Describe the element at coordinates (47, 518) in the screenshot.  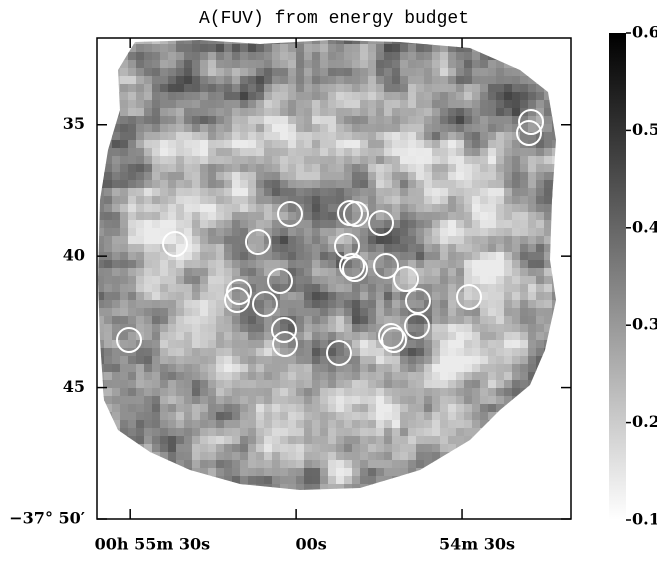
I see `y-tick-label: −37° 50′` at that location.